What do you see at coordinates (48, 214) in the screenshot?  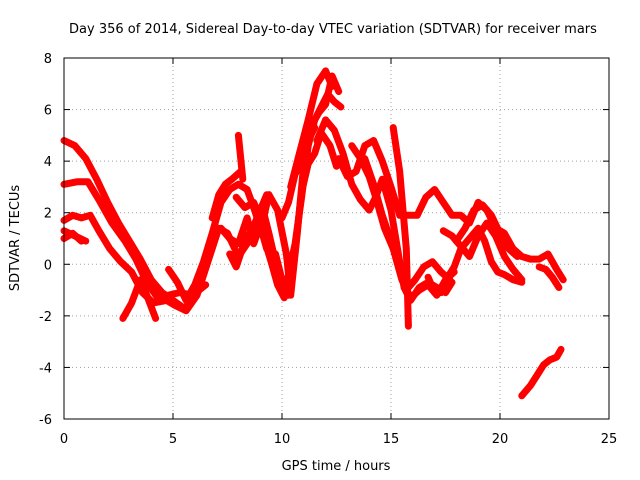 I see `y-tick-label: 2` at bounding box center [48, 214].